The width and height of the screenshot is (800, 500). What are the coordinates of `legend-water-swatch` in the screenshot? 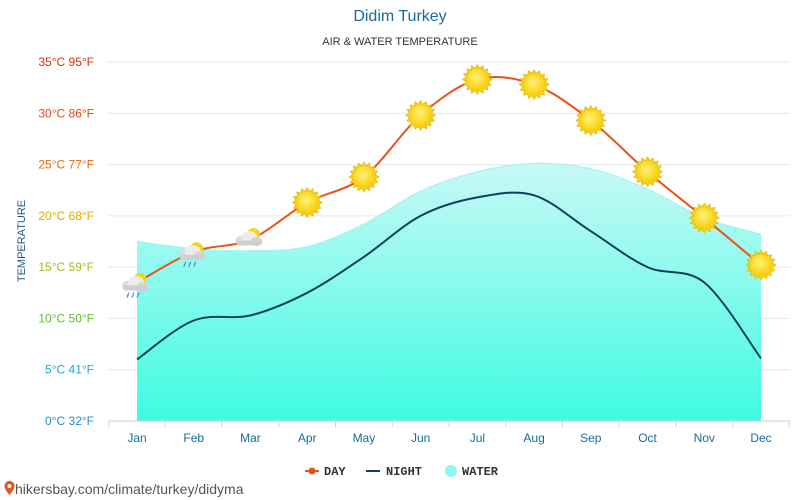 It's located at (451, 471).